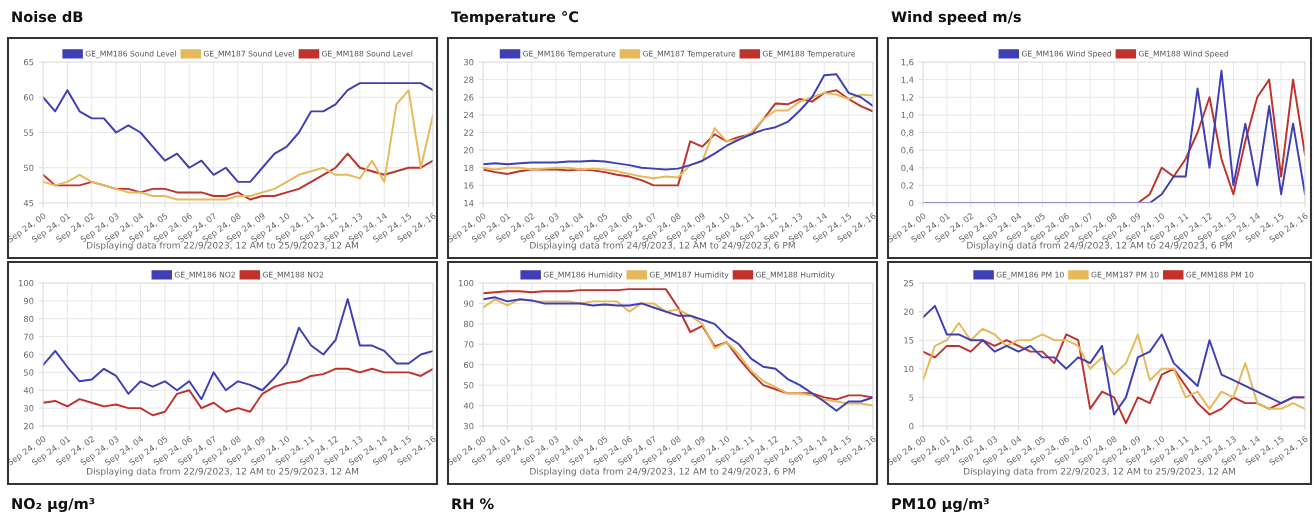  I want to click on y-tick-label: 0,4, so click(907, 168).